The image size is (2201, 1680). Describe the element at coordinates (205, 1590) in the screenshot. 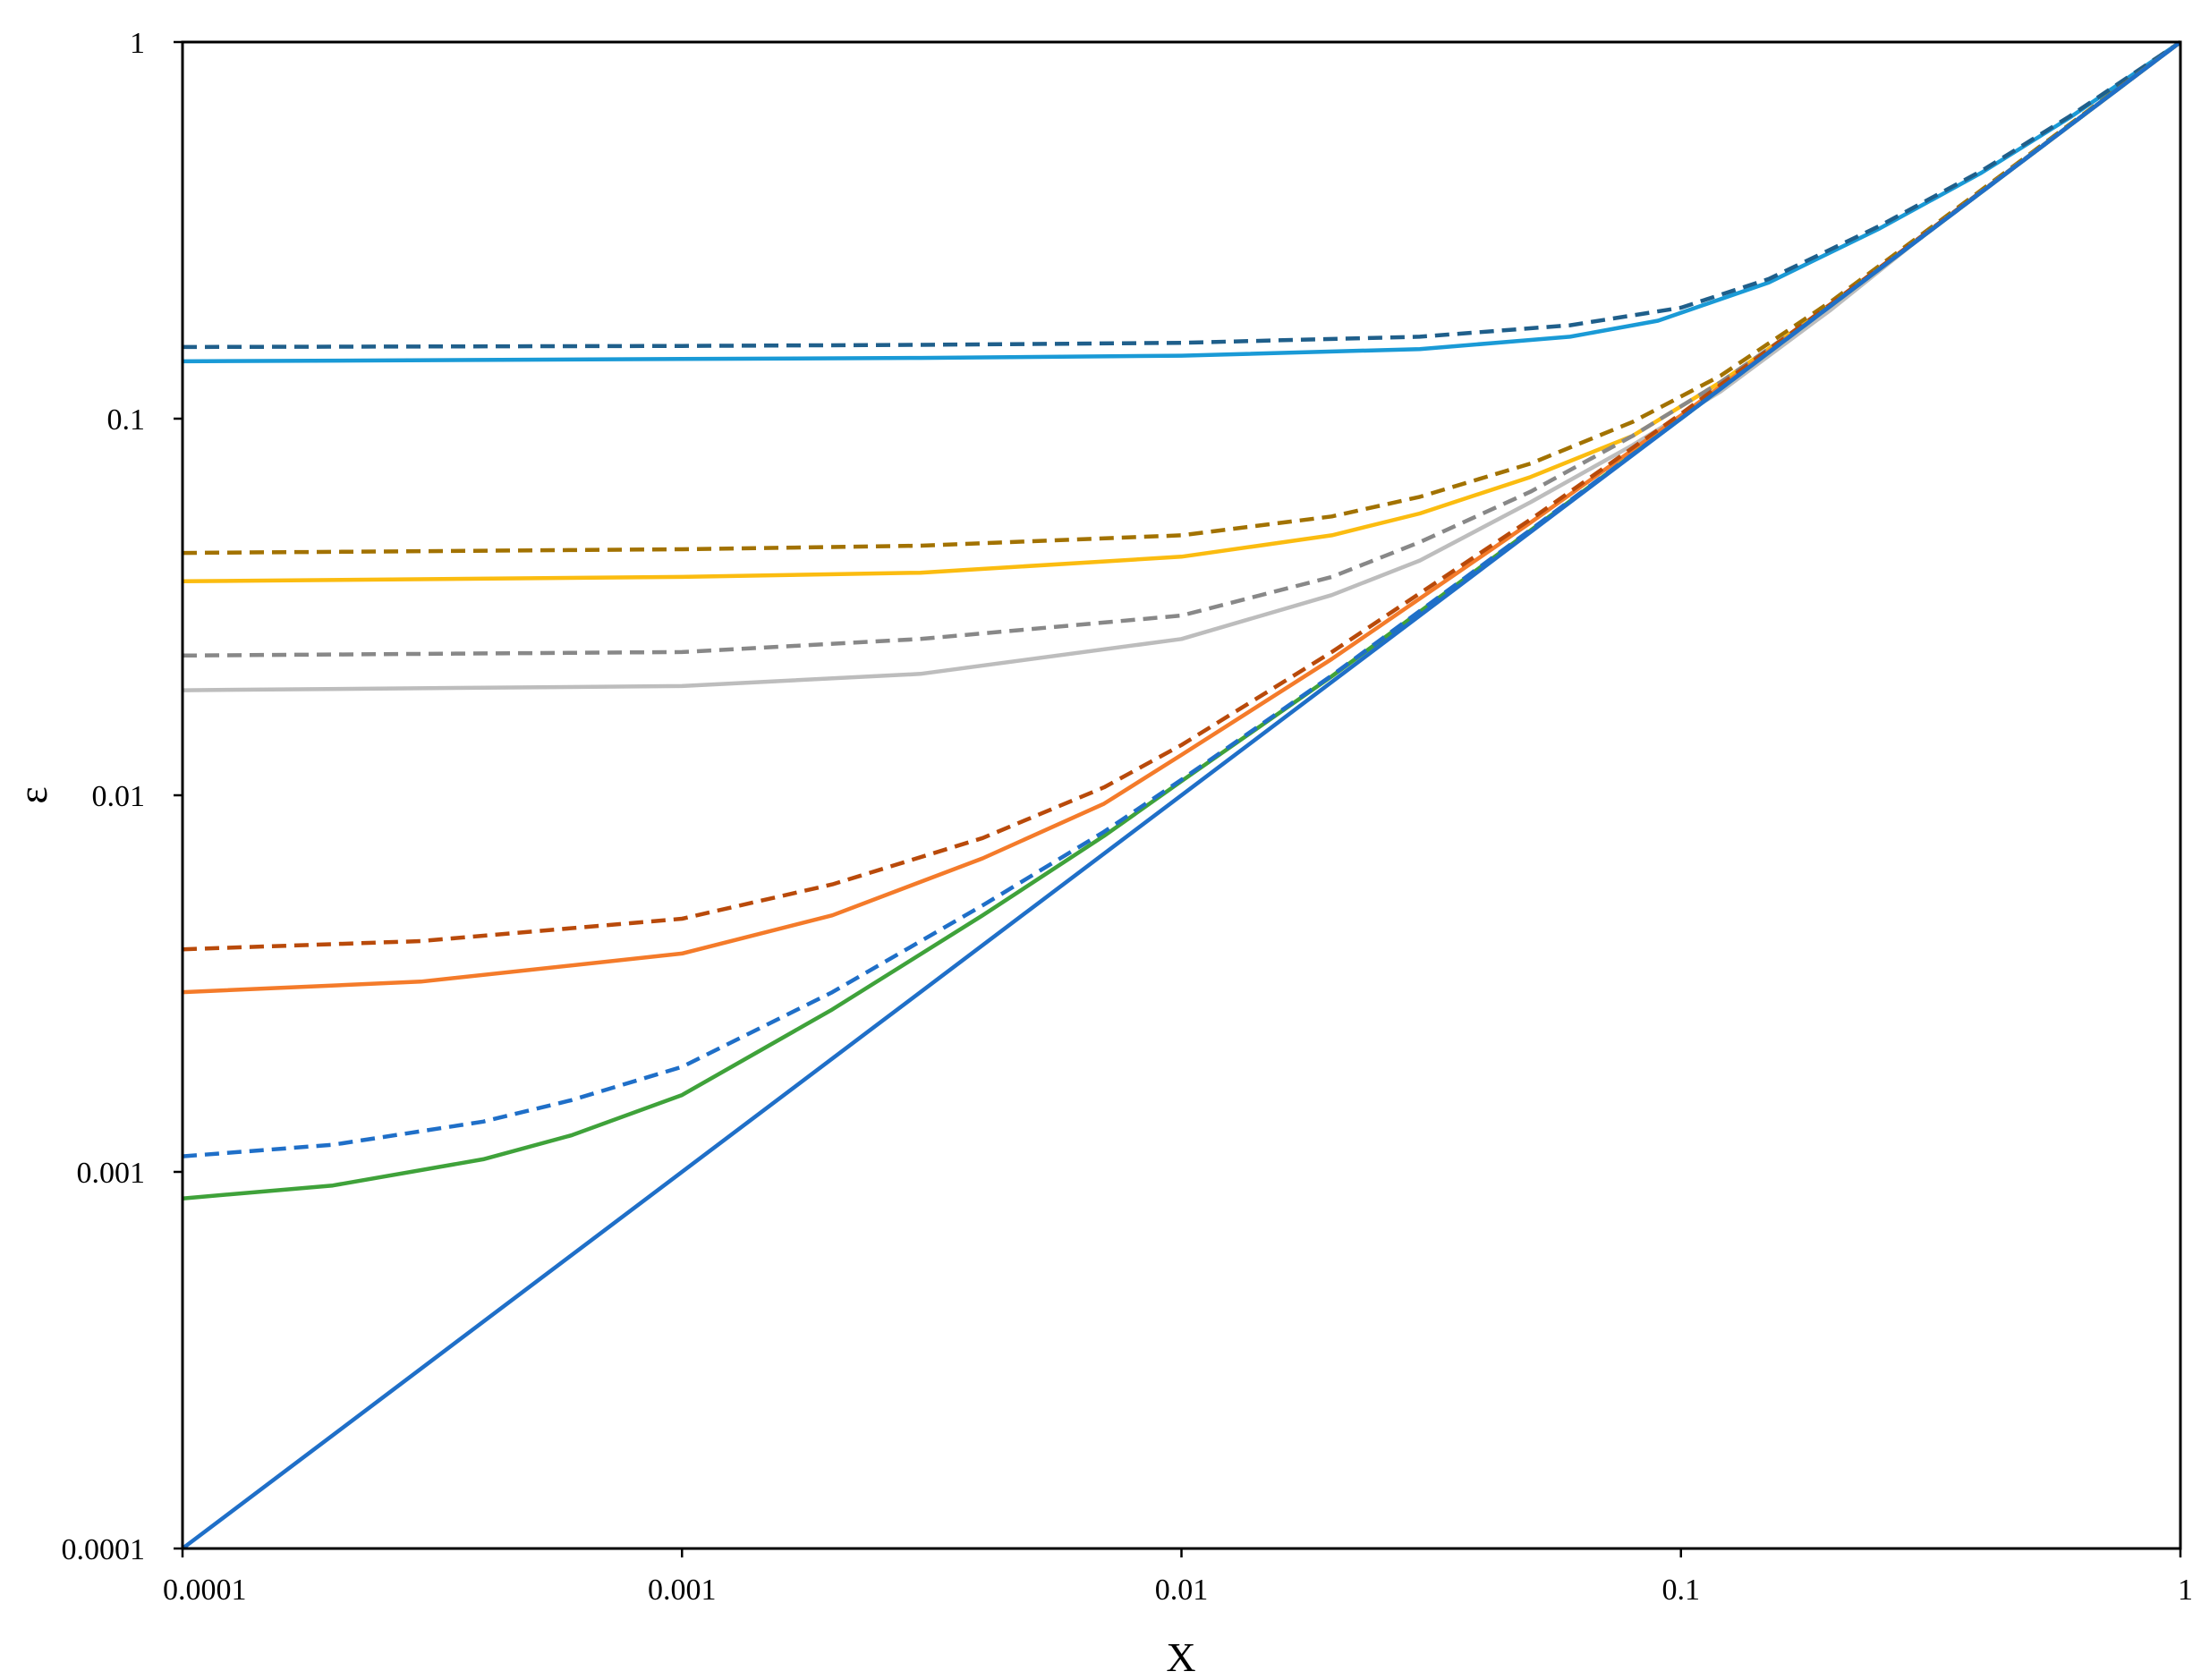

I see `x-tick-label: 0.0001` at that location.